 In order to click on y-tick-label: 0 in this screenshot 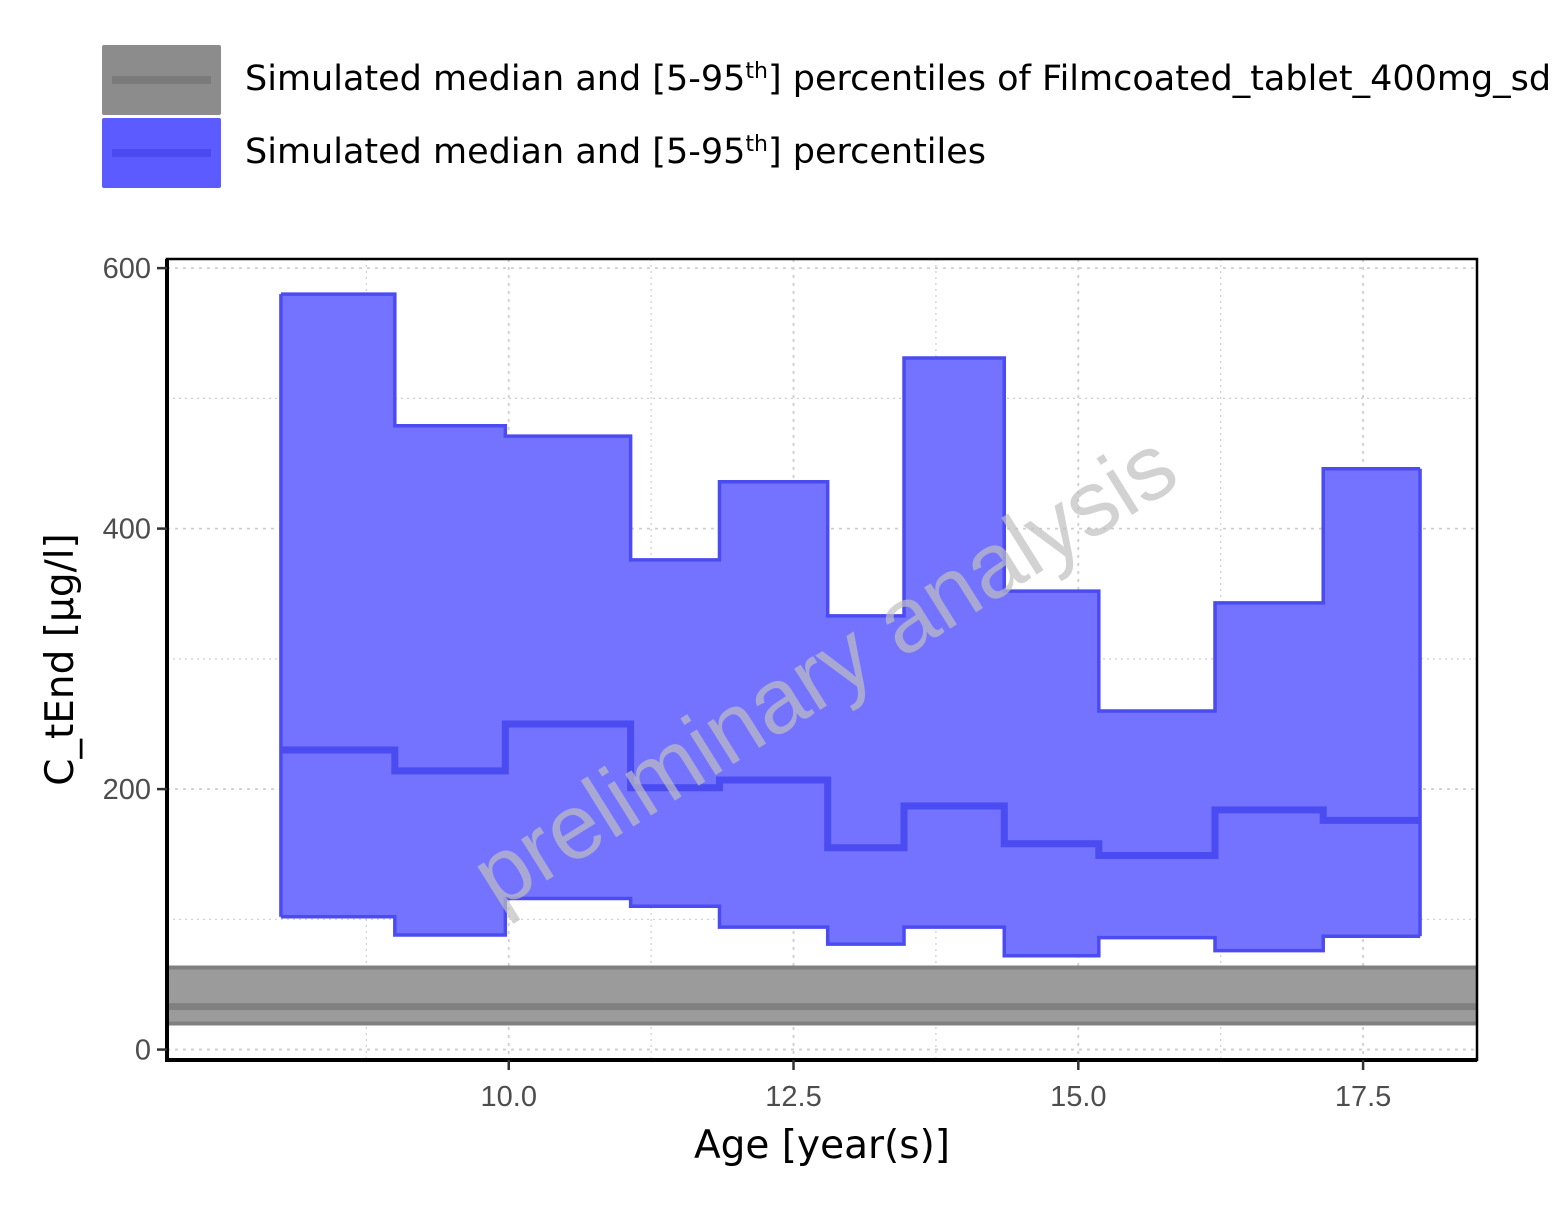, I will do `click(143, 1051)`.